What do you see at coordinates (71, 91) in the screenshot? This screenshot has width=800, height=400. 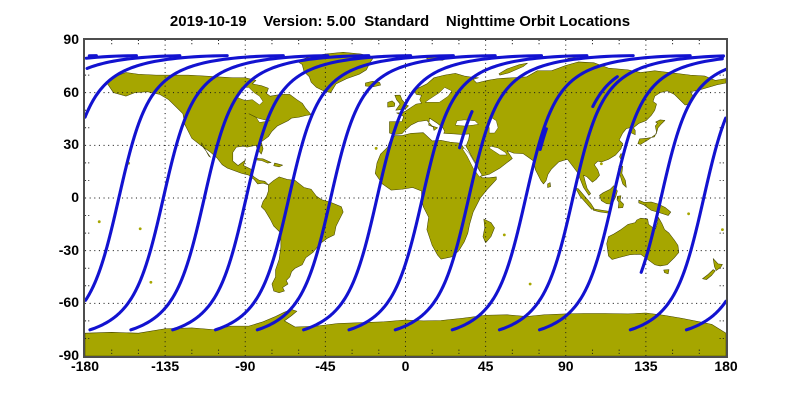 I see `y-tick-label: 60` at bounding box center [71, 91].